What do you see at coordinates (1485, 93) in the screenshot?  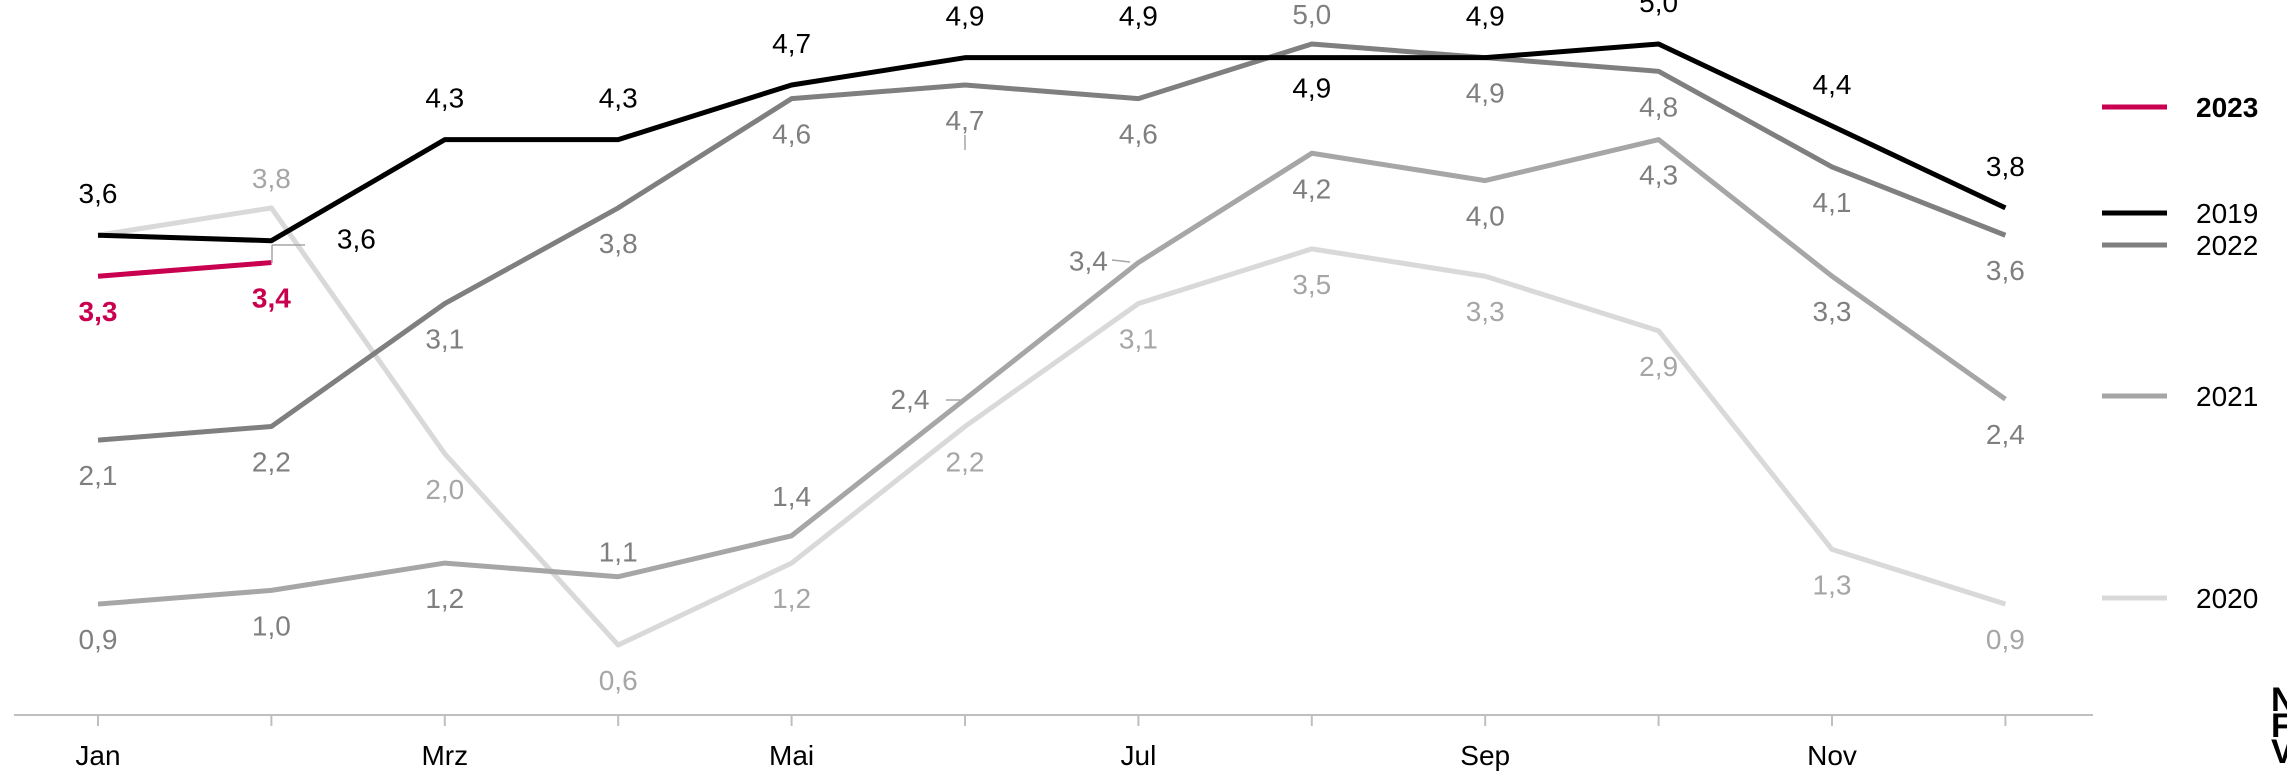 I see `data-label-2022: 4,9` at bounding box center [1485, 93].